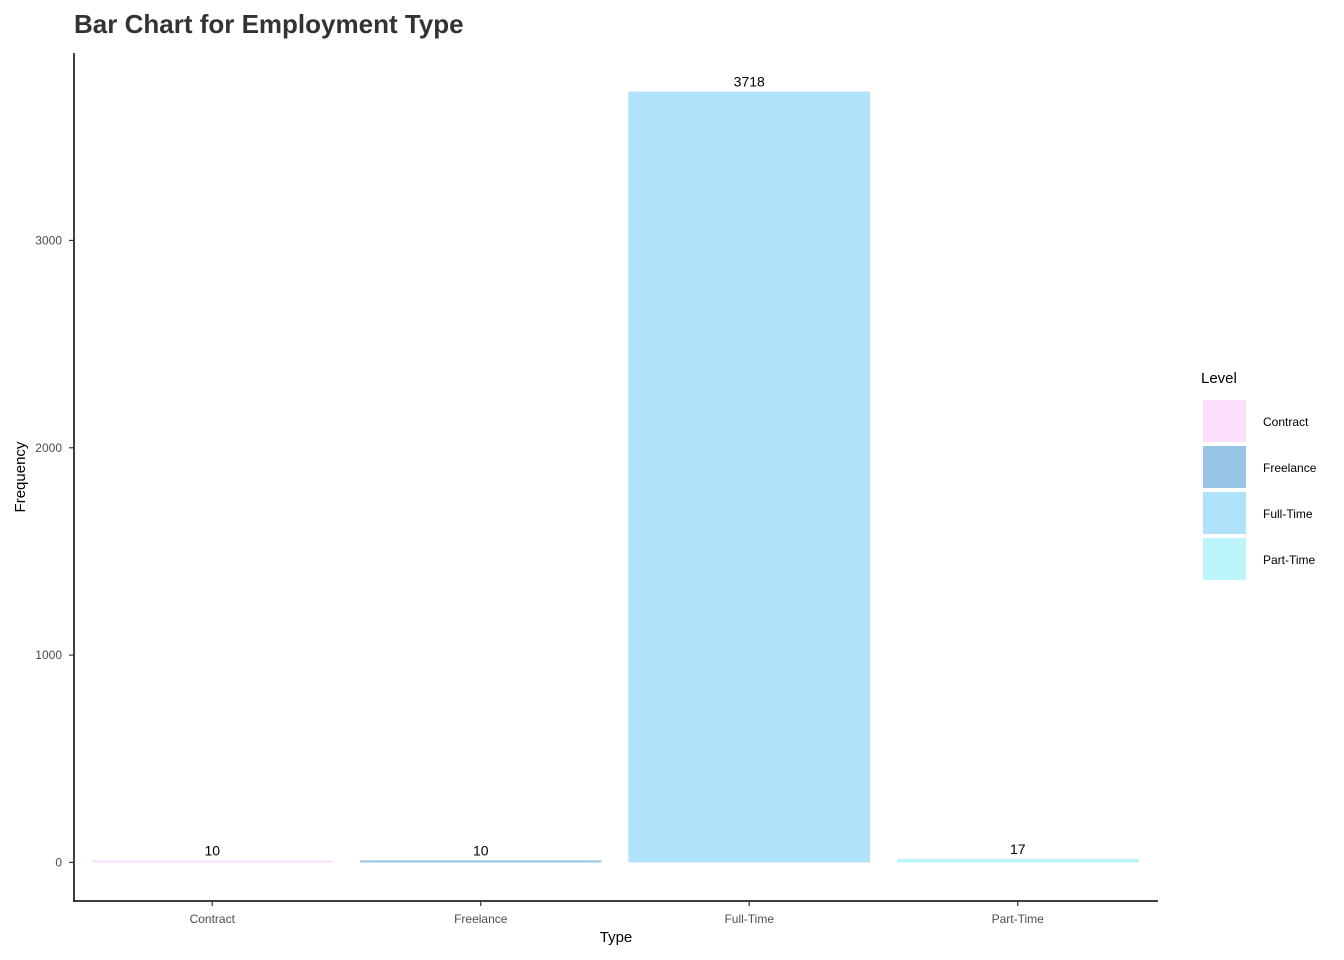 This screenshot has height=960, width=1344. I want to click on legend-label-contract: Contract, so click(1286, 422).